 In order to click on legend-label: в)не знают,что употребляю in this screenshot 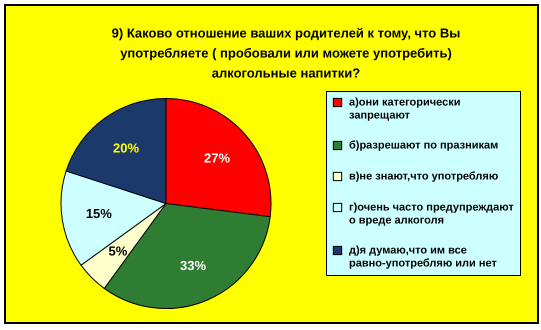, I will do `click(423, 176)`.